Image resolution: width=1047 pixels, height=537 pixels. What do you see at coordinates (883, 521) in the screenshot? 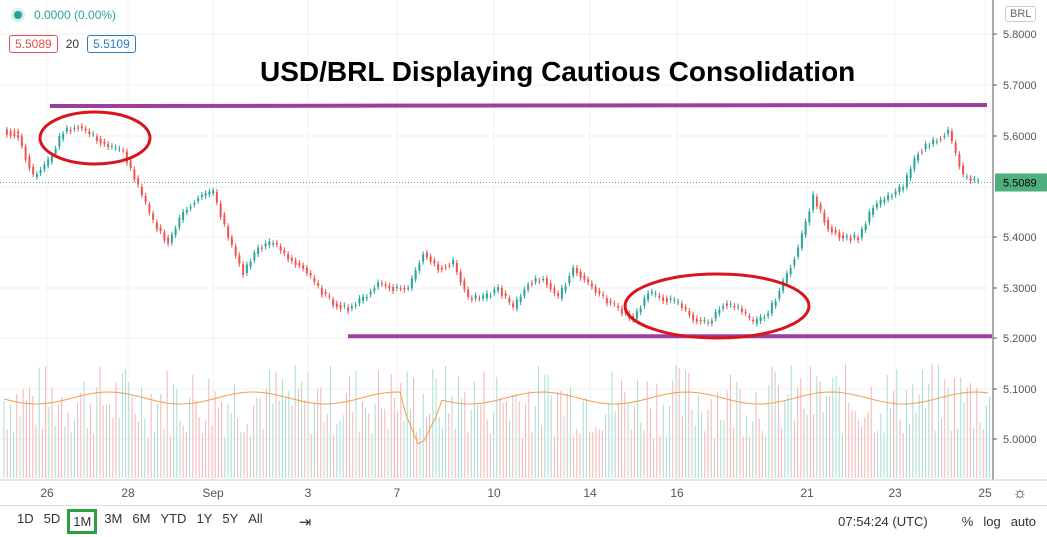
I see `clock: 07:54:24 (UTC)` at bounding box center [883, 521].